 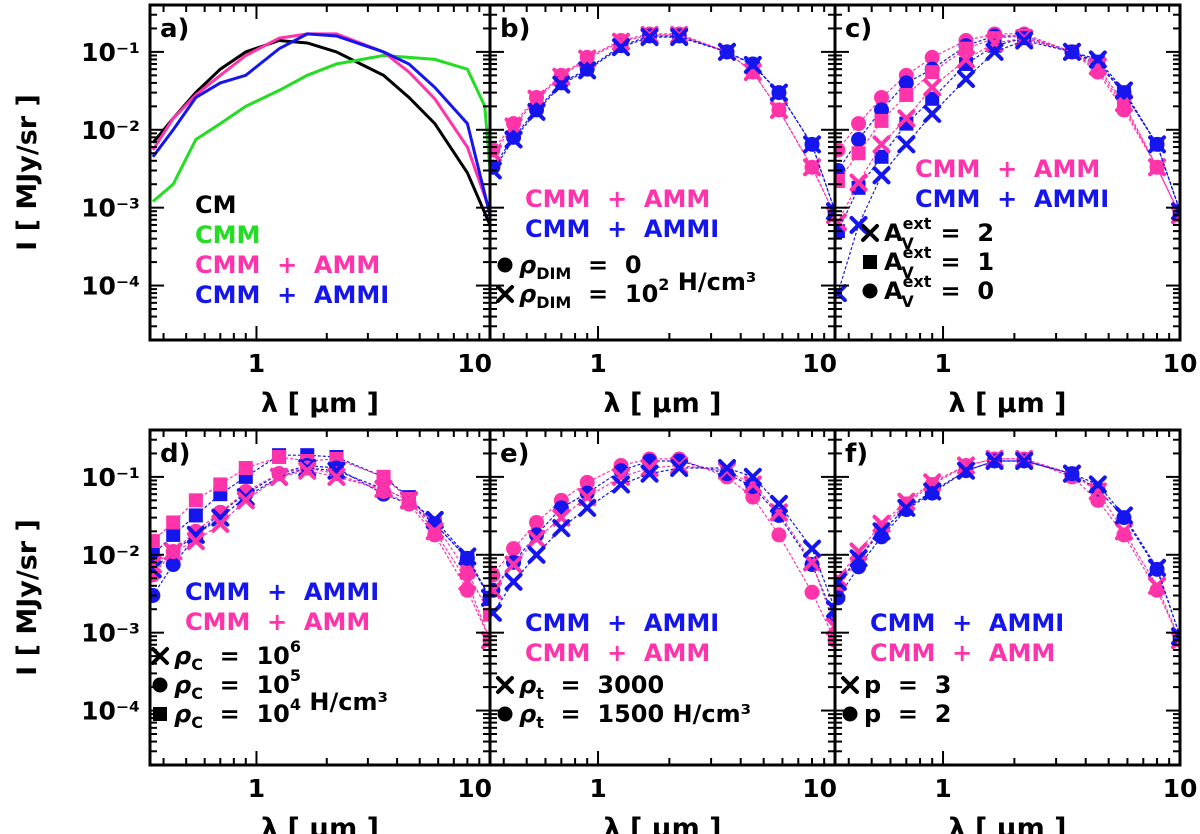 I want to click on series-line, so click(x=320, y=128).